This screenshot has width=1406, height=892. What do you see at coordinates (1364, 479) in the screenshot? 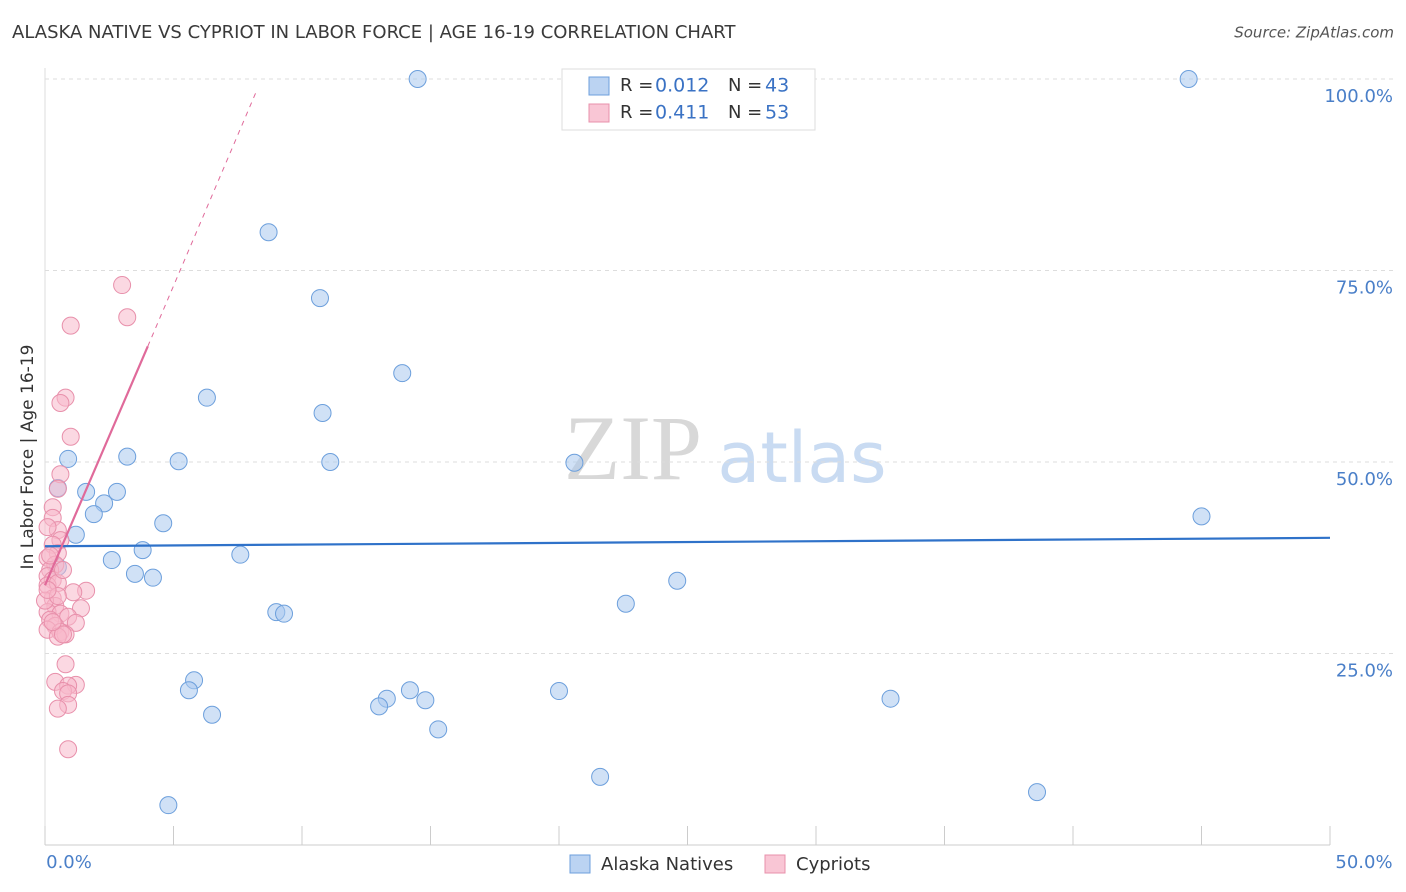
I see `y-tick-label: 50.0%` at bounding box center [1364, 479].